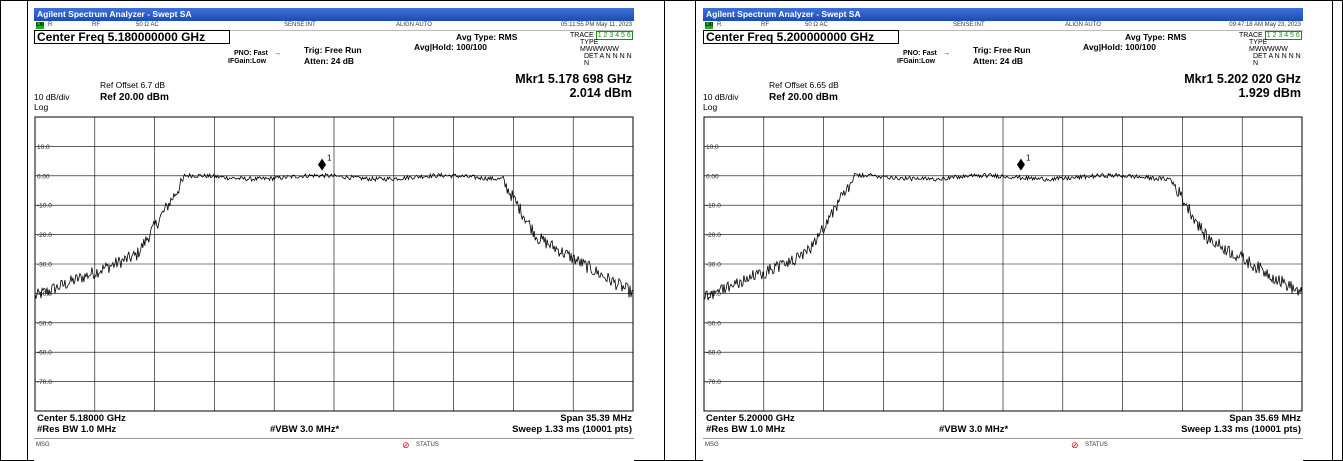 The height and width of the screenshot is (461, 1343). Describe the element at coordinates (1332, 230) in the screenshot. I see `right-divider` at that location.